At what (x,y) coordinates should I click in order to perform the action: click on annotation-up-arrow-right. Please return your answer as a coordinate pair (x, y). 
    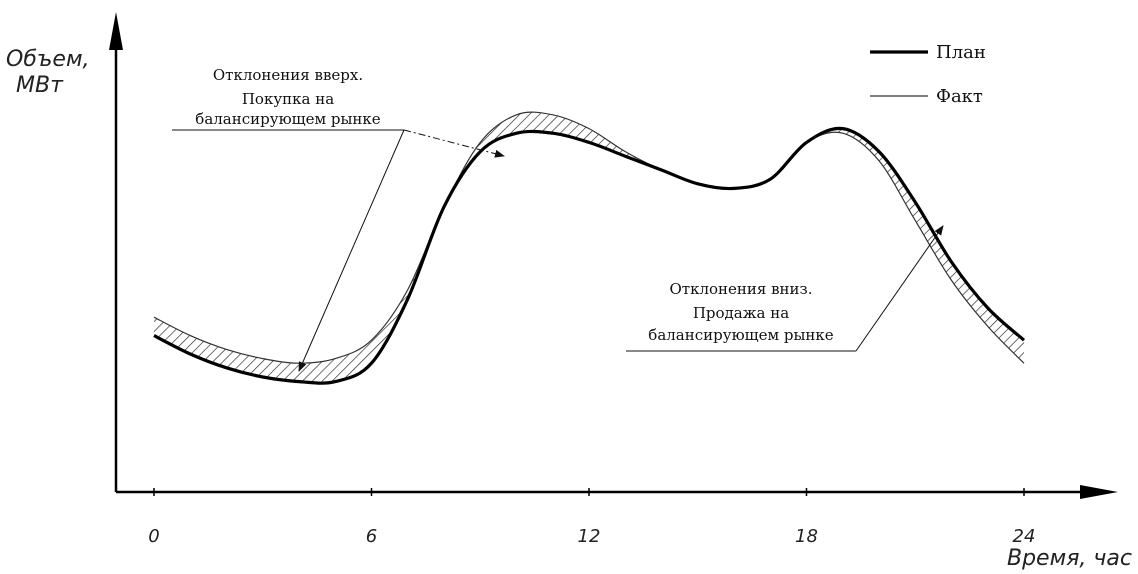
    Looking at the image, I should click on (454, 143).